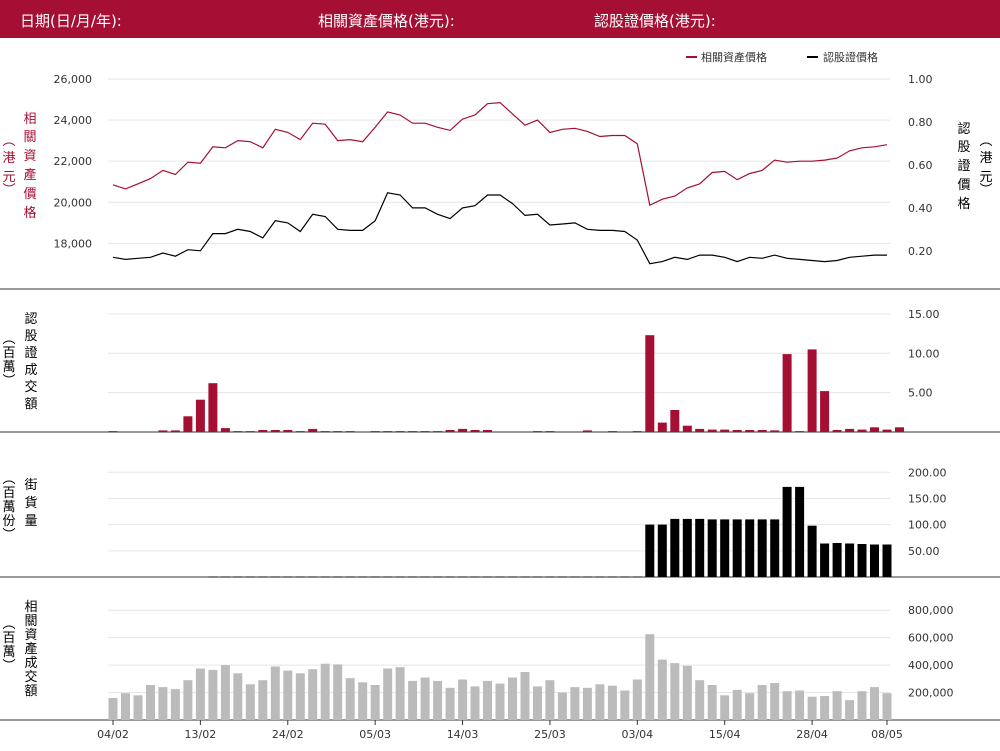 Image resolution: width=1000 pixels, height=751 pixels. Describe the element at coordinates (30, 370) in the screenshot. I see `warrant-turnover-axis-title-char: 成` at that location.